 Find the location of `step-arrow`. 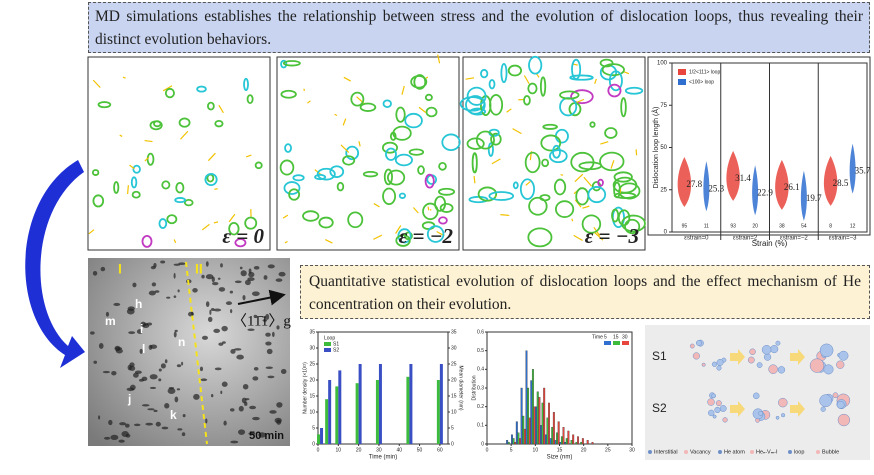

step-arrow is located at coordinates (737, 357).